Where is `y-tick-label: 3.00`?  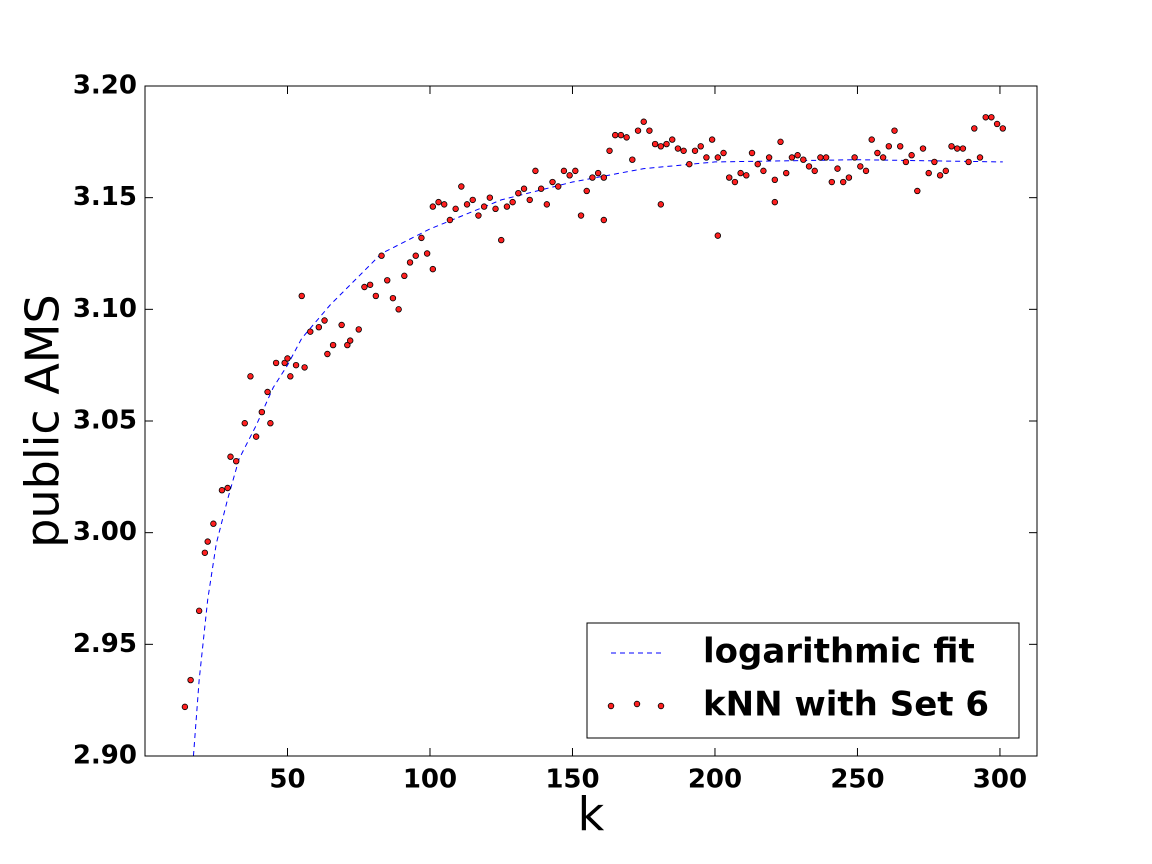
y-tick-label: 3.00 is located at coordinates (105, 532).